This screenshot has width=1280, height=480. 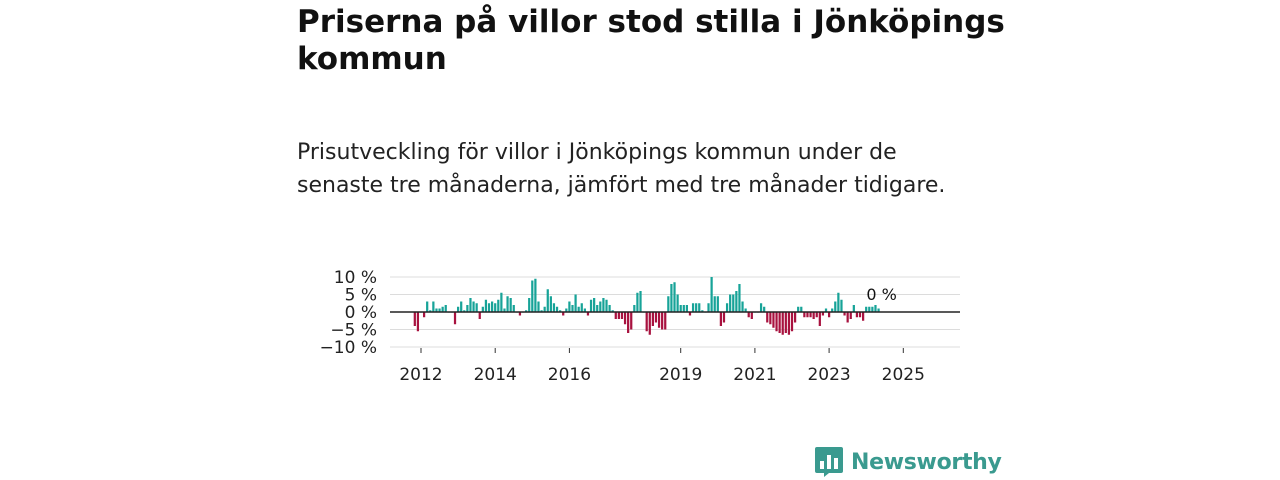 I want to click on x-tick-label: 2014, so click(x=495, y=375).